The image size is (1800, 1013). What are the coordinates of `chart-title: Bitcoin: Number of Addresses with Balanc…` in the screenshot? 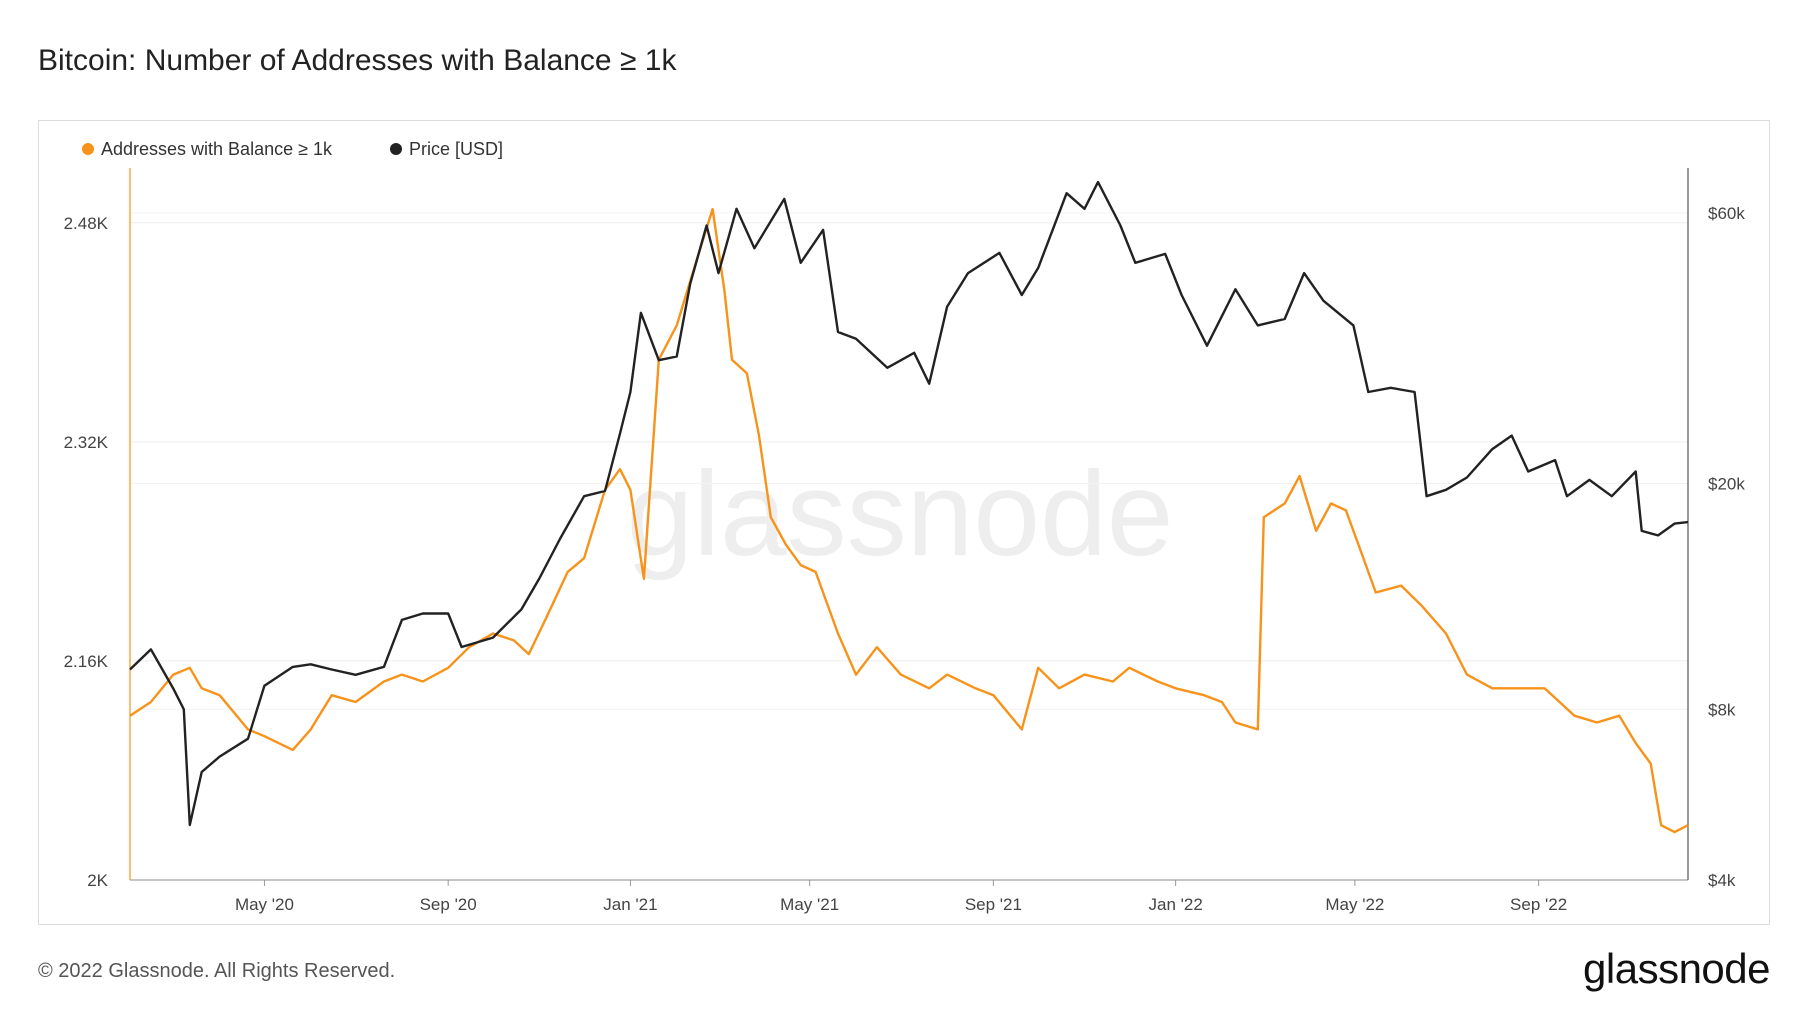 It's located at (357, 60).